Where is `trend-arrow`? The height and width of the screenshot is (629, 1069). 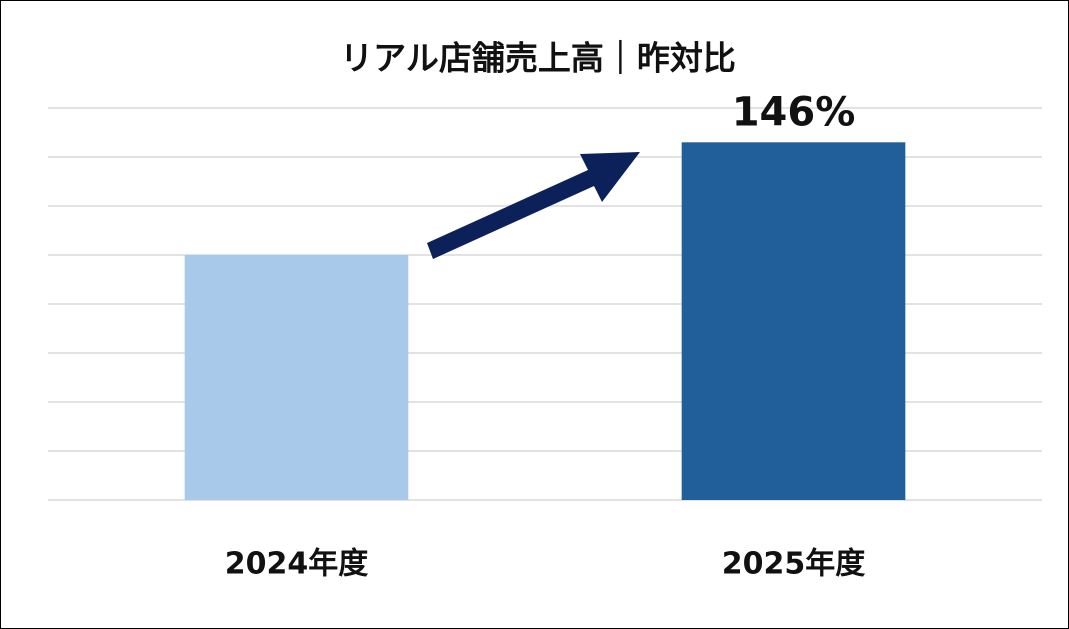
trend-arrow is located at coordinates (533, 205).